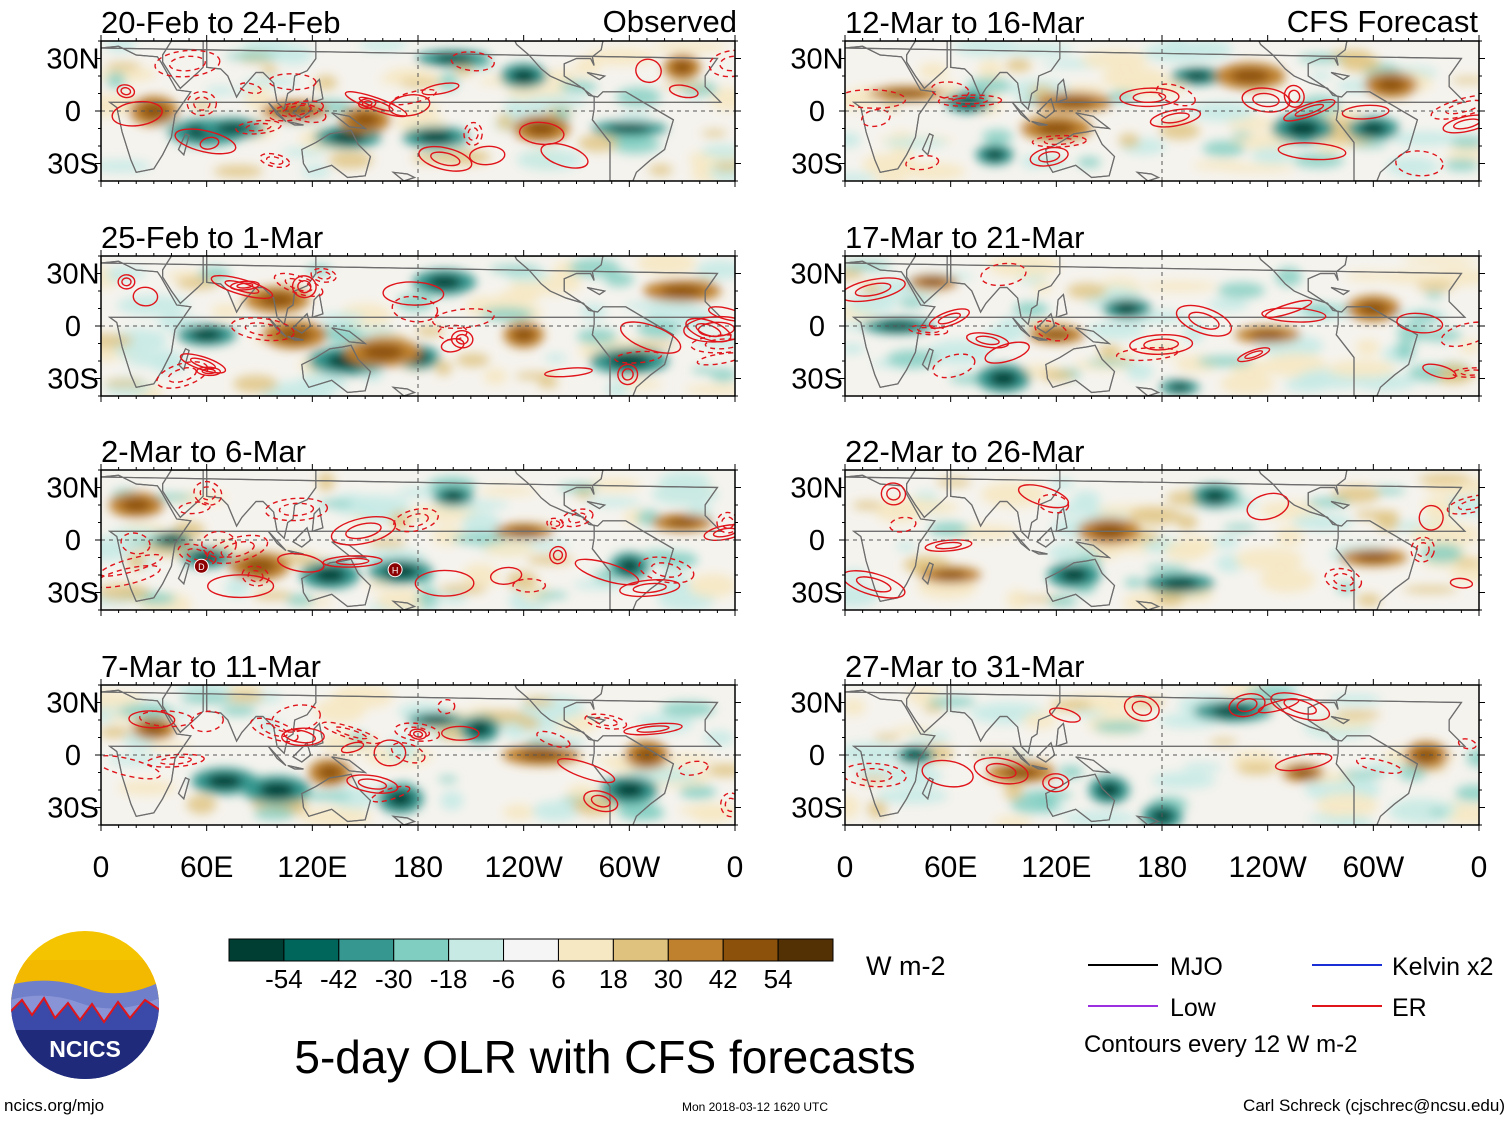 This screenshot has width=1510, height=1121. Describe the element at coordinates (1193, 1008) in the screenshot. I see `legend-low-label: Low` at that location.